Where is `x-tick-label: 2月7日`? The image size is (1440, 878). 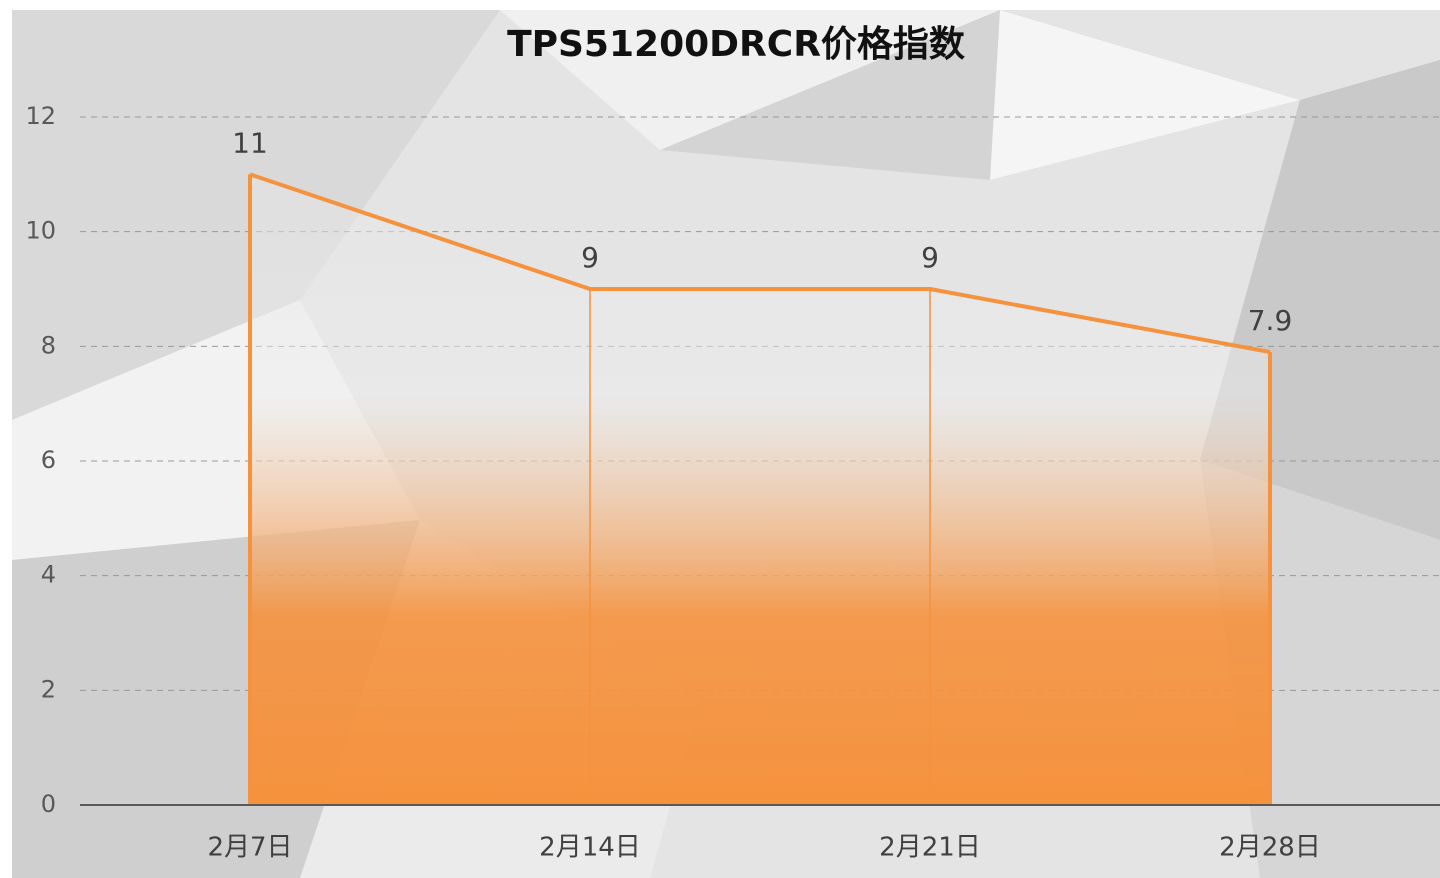 x-tick-label: 2月7日 is located at coordinates (249, 848).